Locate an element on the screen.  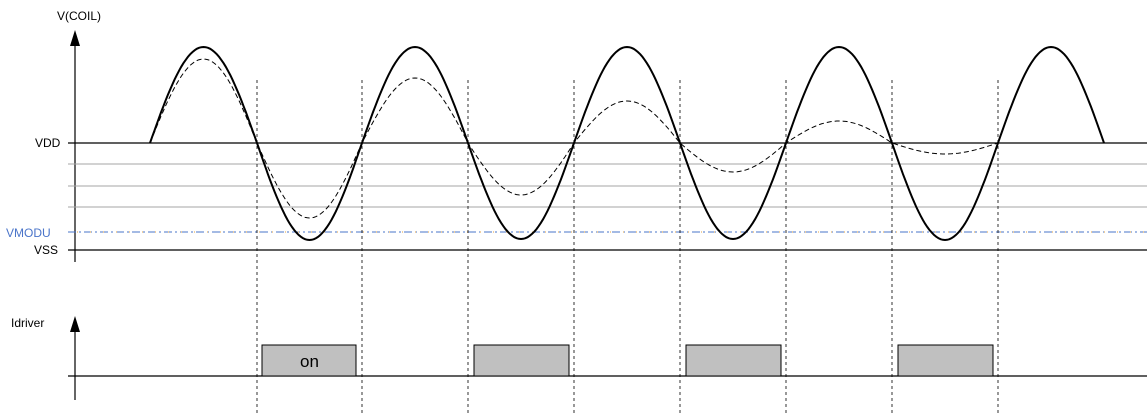
vss-label: VSS is located at coordinates (46, 250).